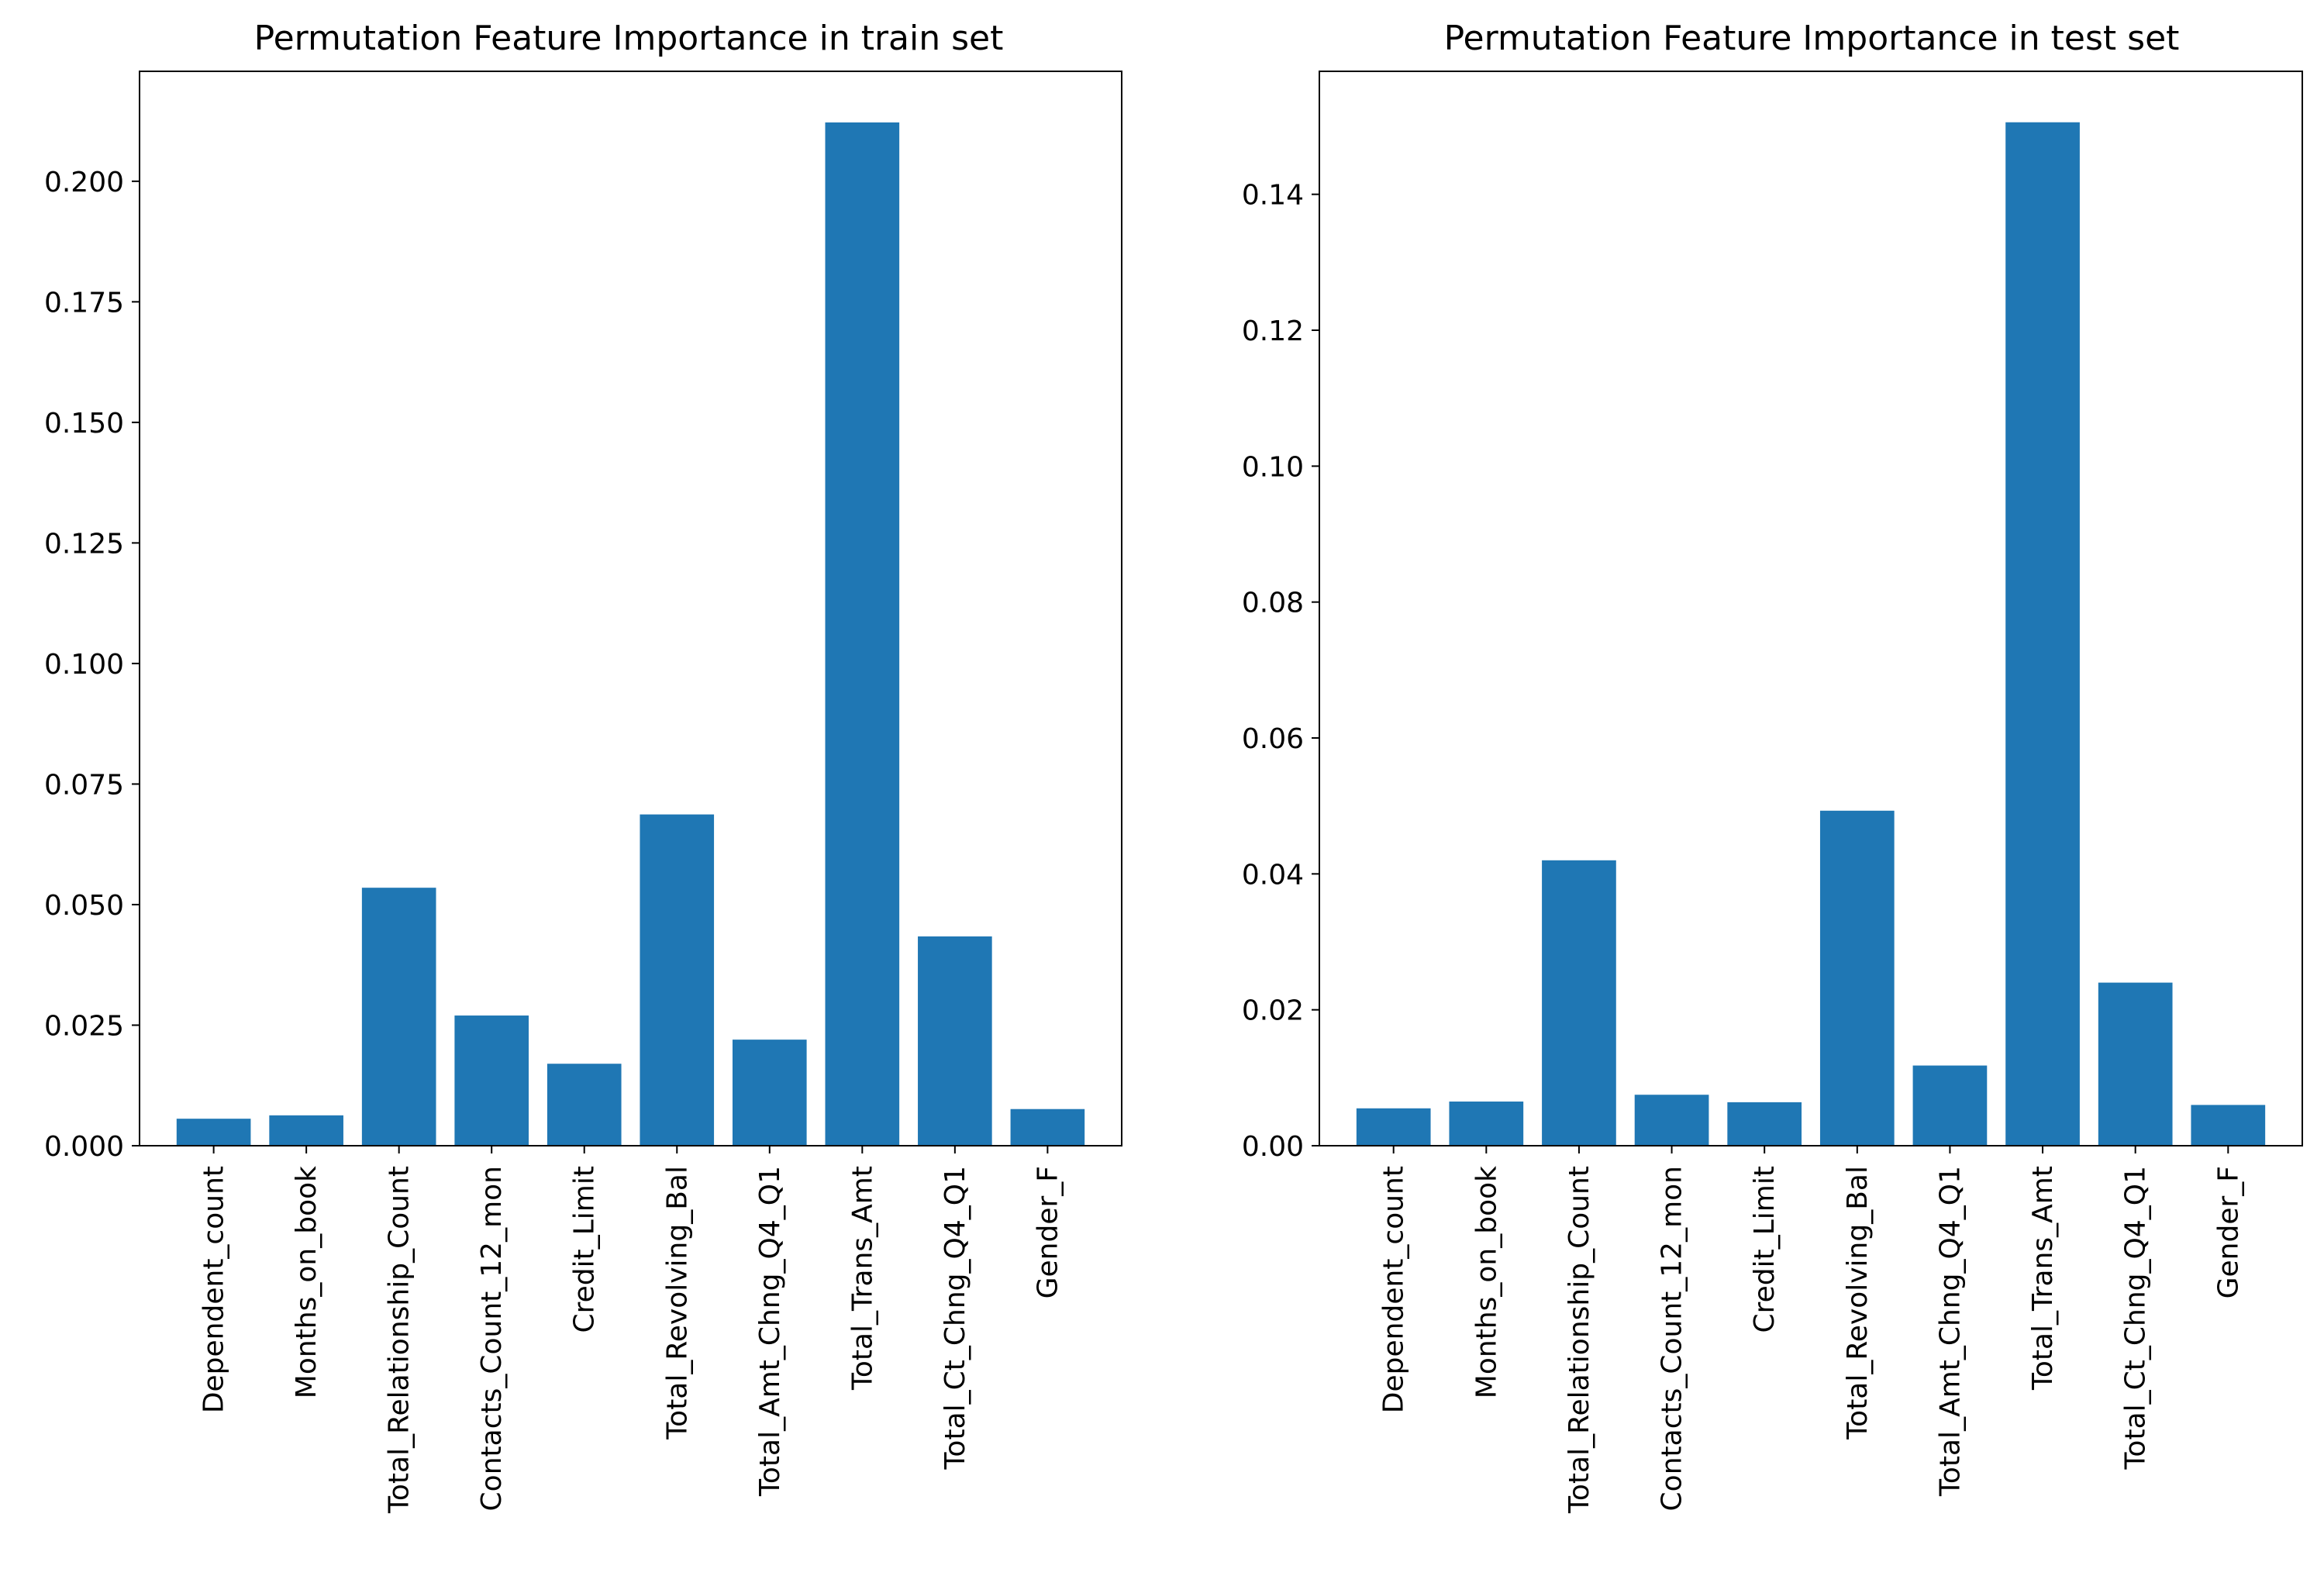 The width and height of the screenshot is (2324, 1593). Describe the element at coordinates (677, 1303) in the screenshot. I see `train-xtick-label-5: Total_Revolving_Bal` at that location.